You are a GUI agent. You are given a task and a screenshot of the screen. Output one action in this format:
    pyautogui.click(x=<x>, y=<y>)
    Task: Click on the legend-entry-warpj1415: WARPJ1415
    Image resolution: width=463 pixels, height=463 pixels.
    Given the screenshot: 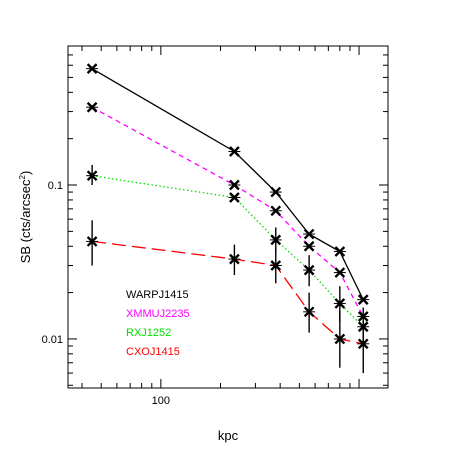 What is the action you would take?
    pyautogui.click(x=157, y=295)
    